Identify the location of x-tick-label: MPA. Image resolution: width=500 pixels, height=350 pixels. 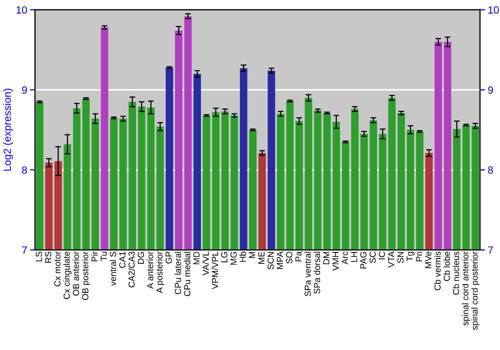
(279, 260).